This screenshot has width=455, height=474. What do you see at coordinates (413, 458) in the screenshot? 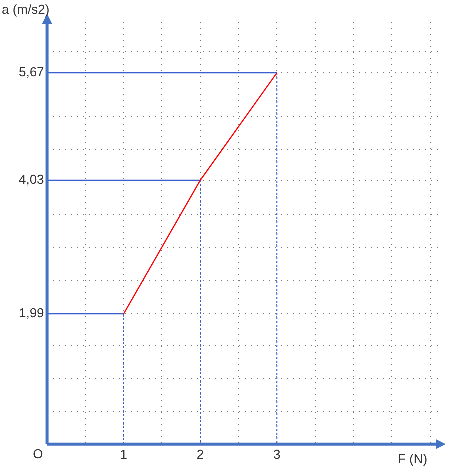
I see `x-axis-title: F (N)` at bounding box center [413, 458].